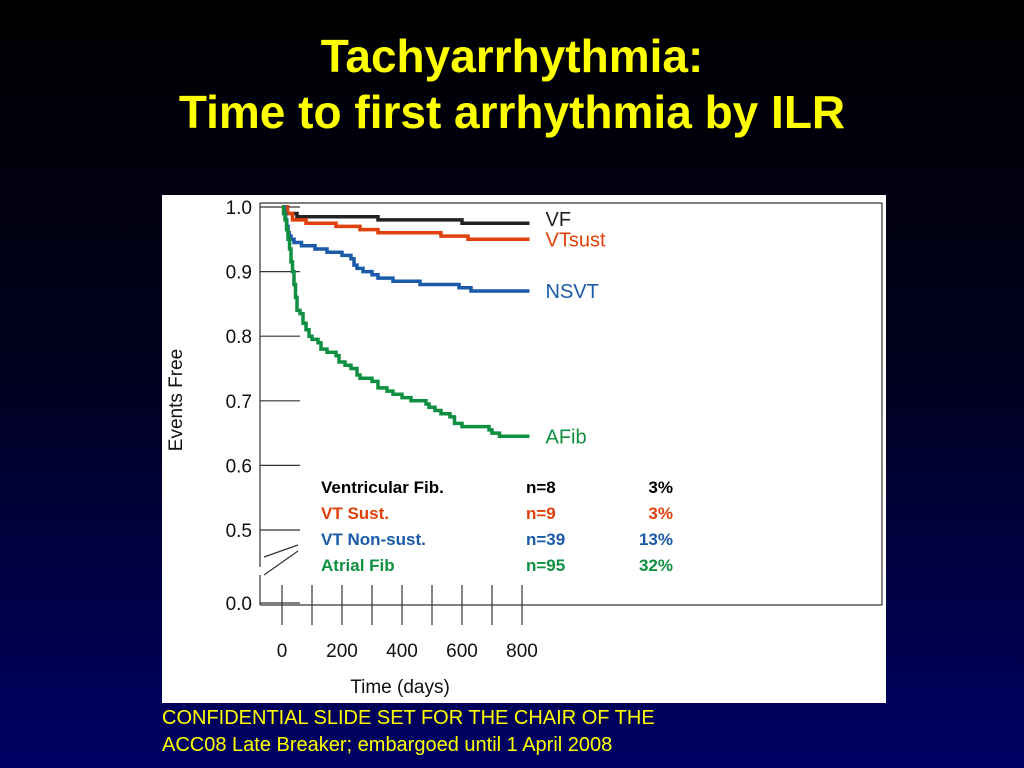 This screenshot has height=768, width=1024. What do you see at coordinates (656, 565) in the screenshot?
I see `summary-row-percent: 32%` at bounding box center [656, 565].